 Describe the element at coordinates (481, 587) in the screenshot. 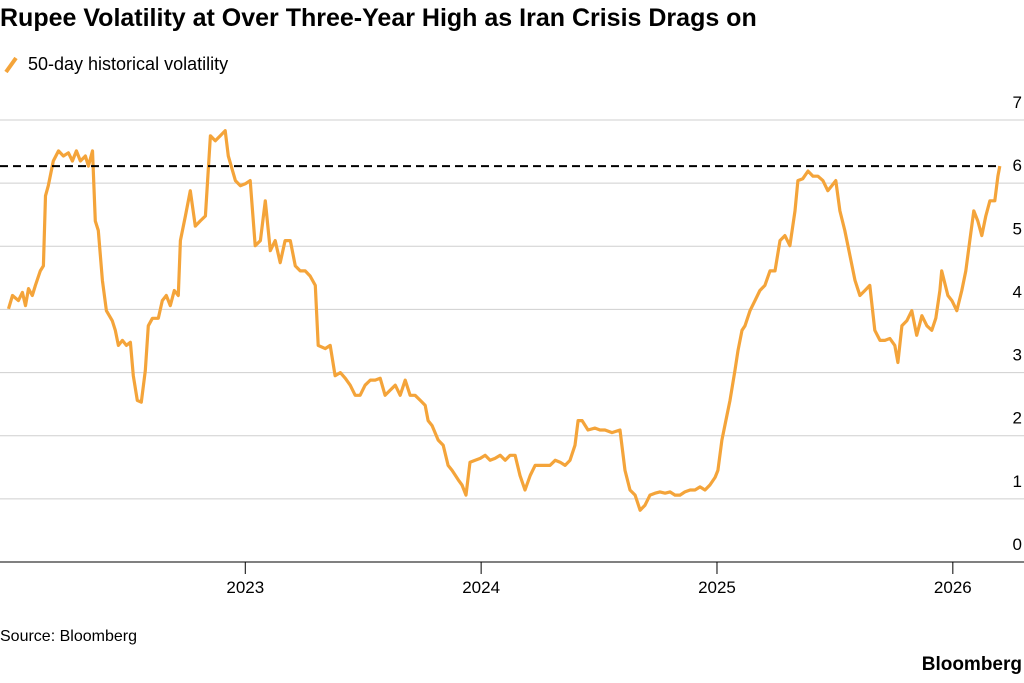

I see `x-tick-label: 2024` at that location.